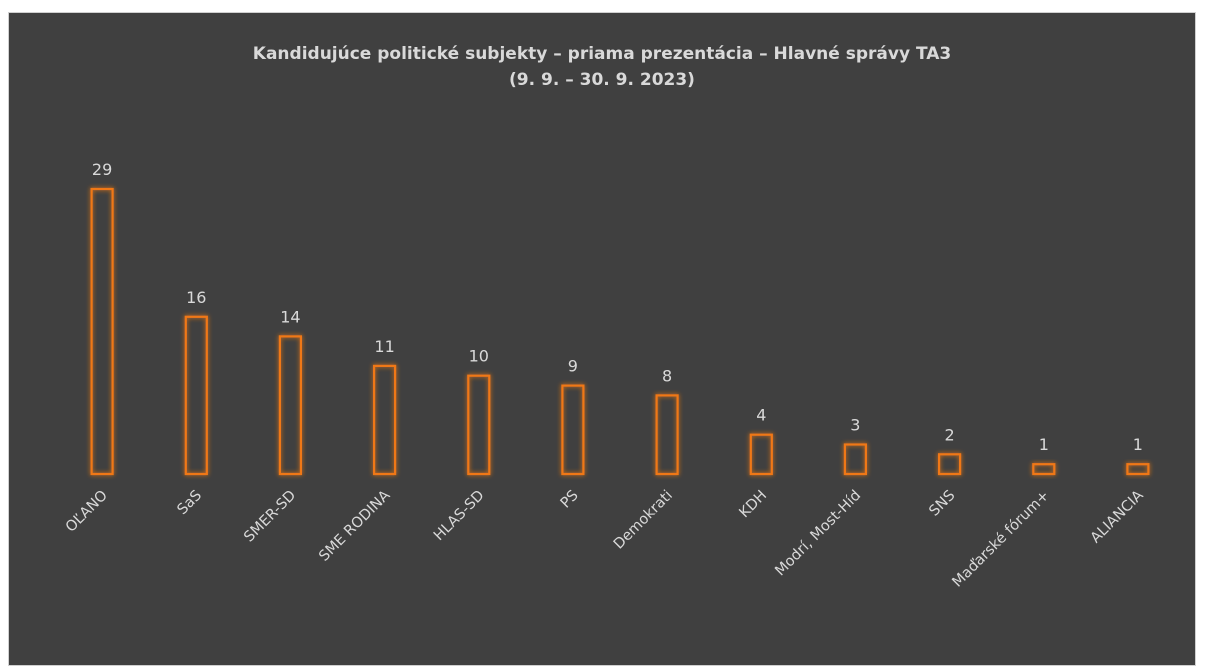 Image resolution: width=1206 pixels, height=667 pixels. Describe the element at coordinates (753, 505) in the screenshot. I see `category-label-8: KDH` at that location.